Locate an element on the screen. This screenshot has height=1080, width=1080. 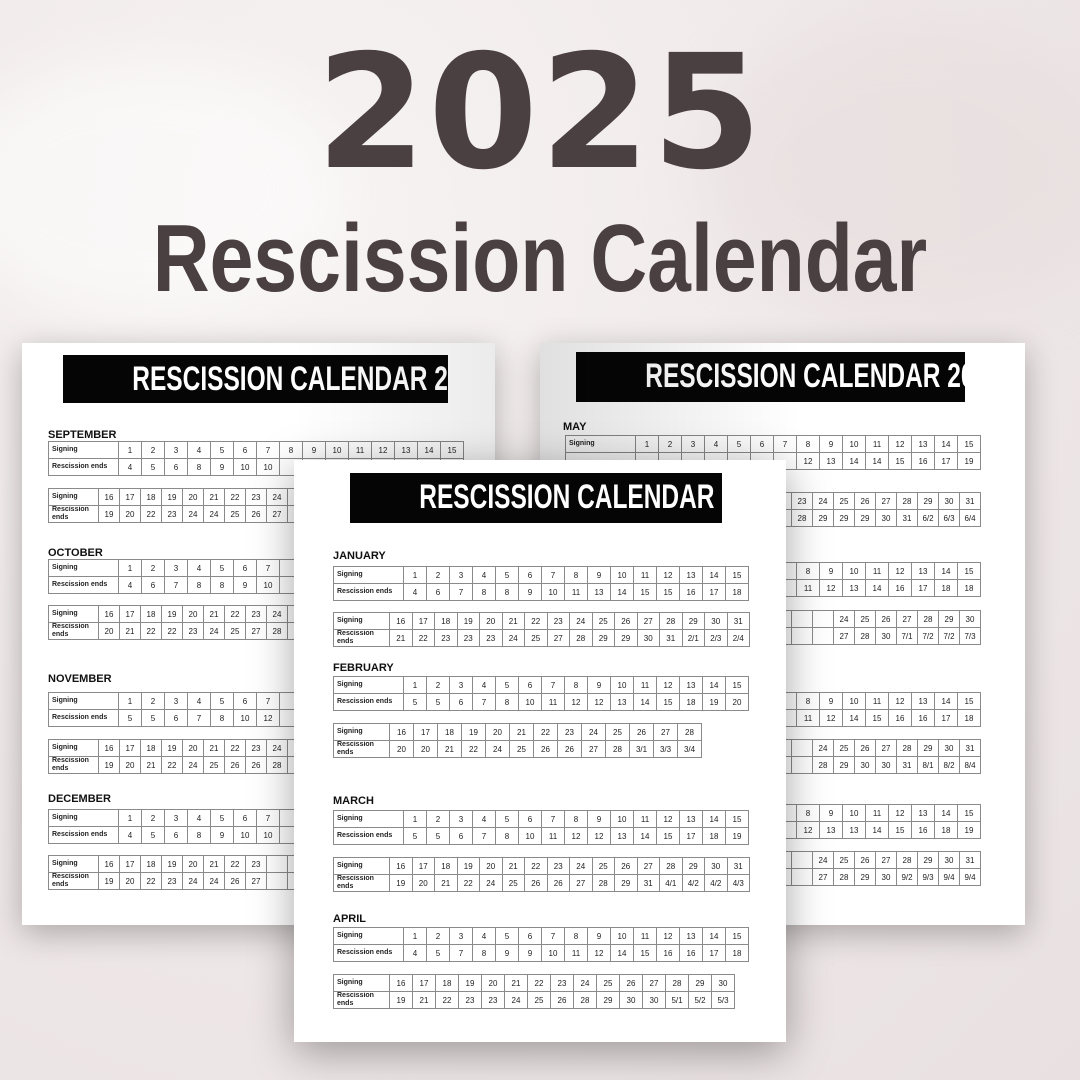
rescission-end-date: 8 is located at coordinates (199, 585).